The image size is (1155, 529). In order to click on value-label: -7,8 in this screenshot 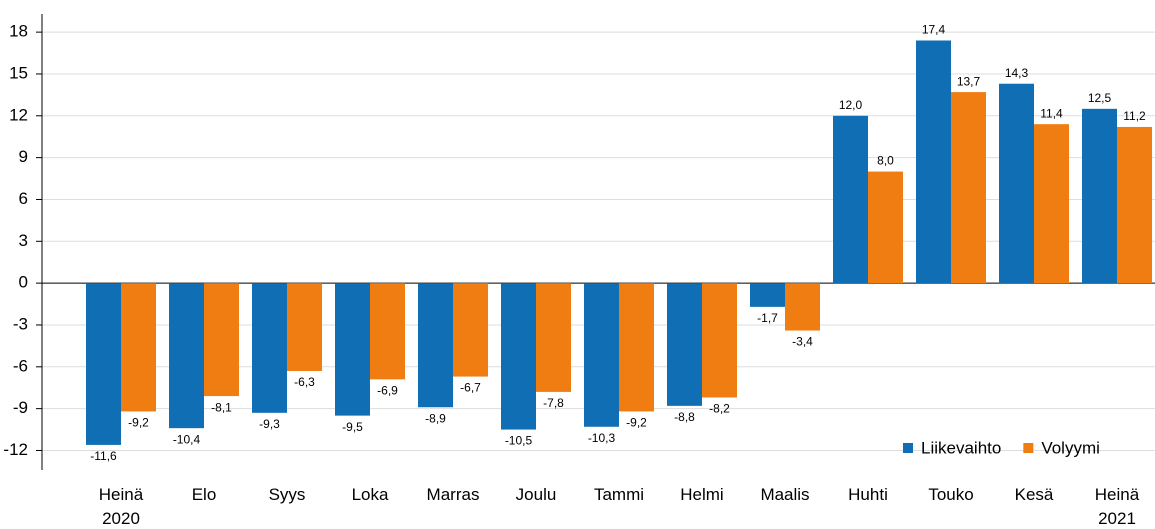, I will do `click(553, 403)`.